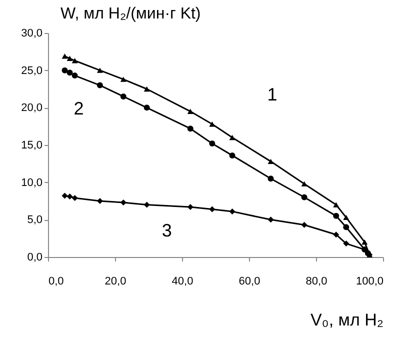  Describe the element at coordinates (167, 230) in the screenshot. I see `series-label: 3` at that location.